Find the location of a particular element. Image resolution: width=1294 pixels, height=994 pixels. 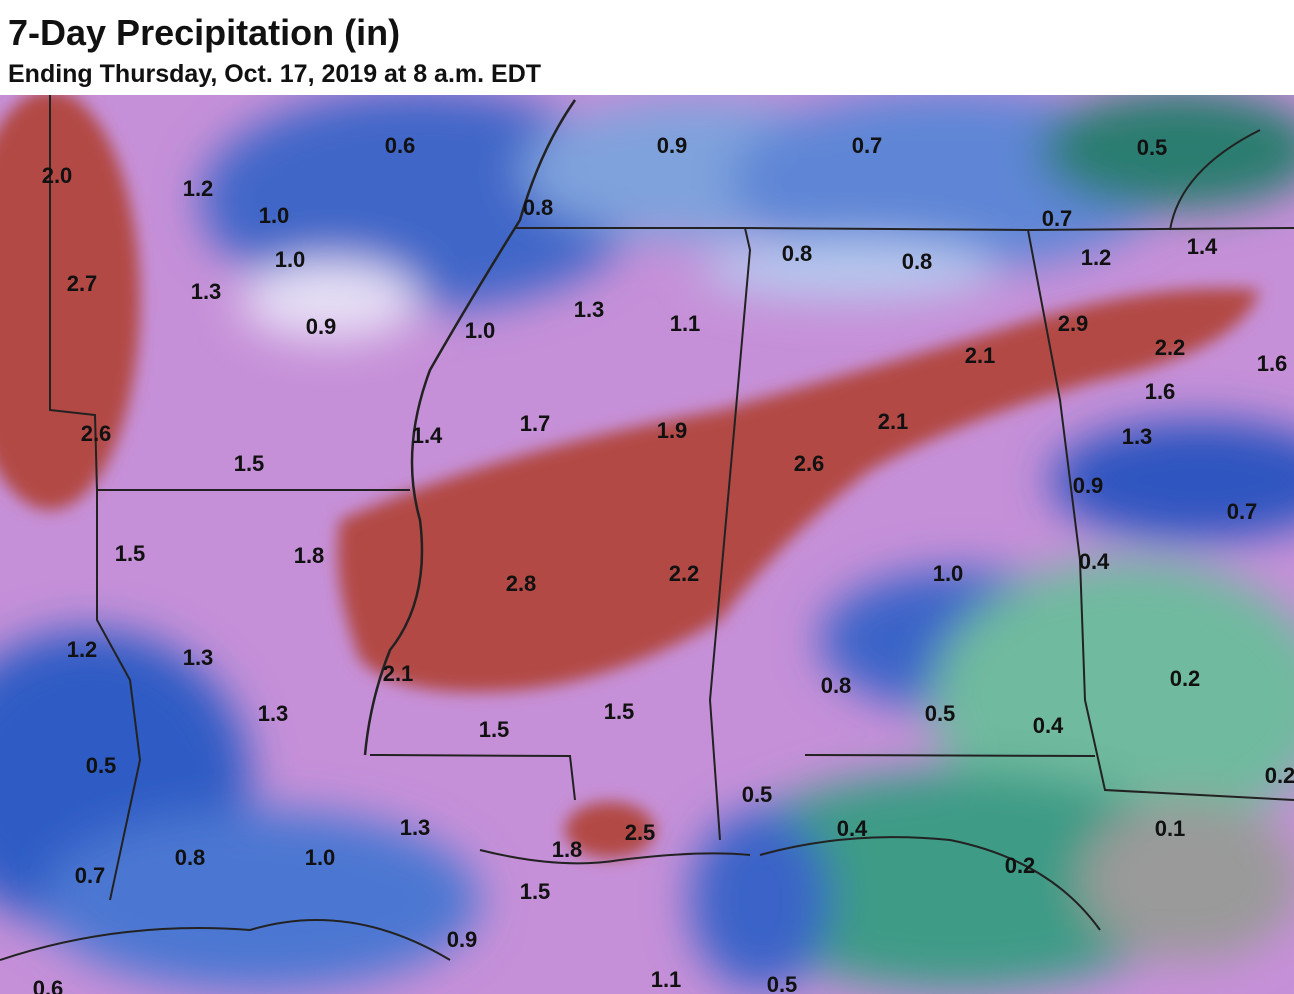

precip-label: 0.1 is located at coordinates (1170, 828).